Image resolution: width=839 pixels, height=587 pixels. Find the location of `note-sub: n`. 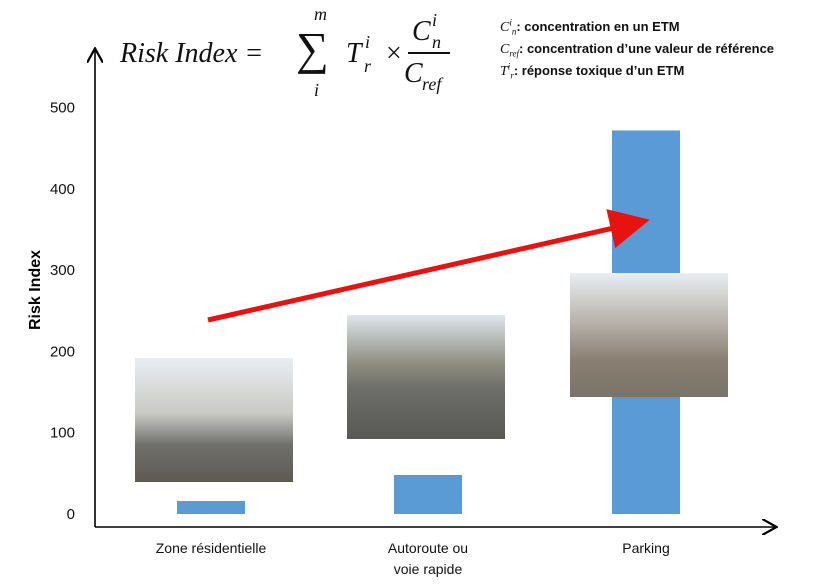

note-sub: n is located at coordinates (514, 31).